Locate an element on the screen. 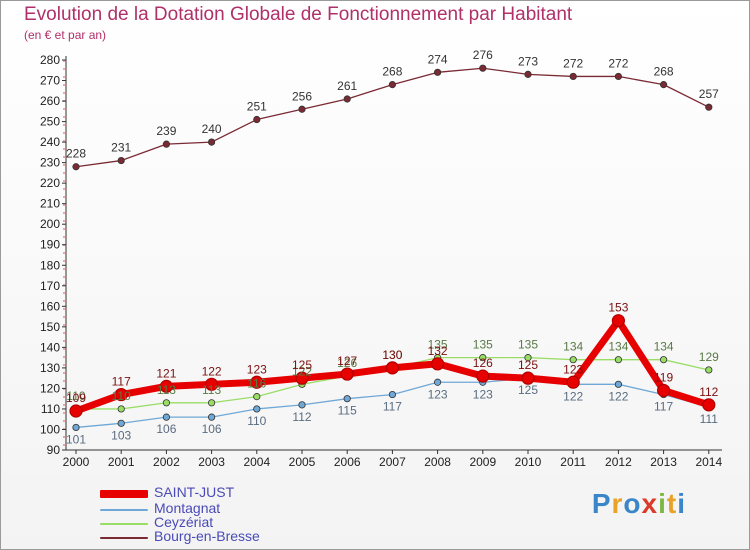  data-label-ceyz-riat-2012: 134 is located at coordinates (618, 347).